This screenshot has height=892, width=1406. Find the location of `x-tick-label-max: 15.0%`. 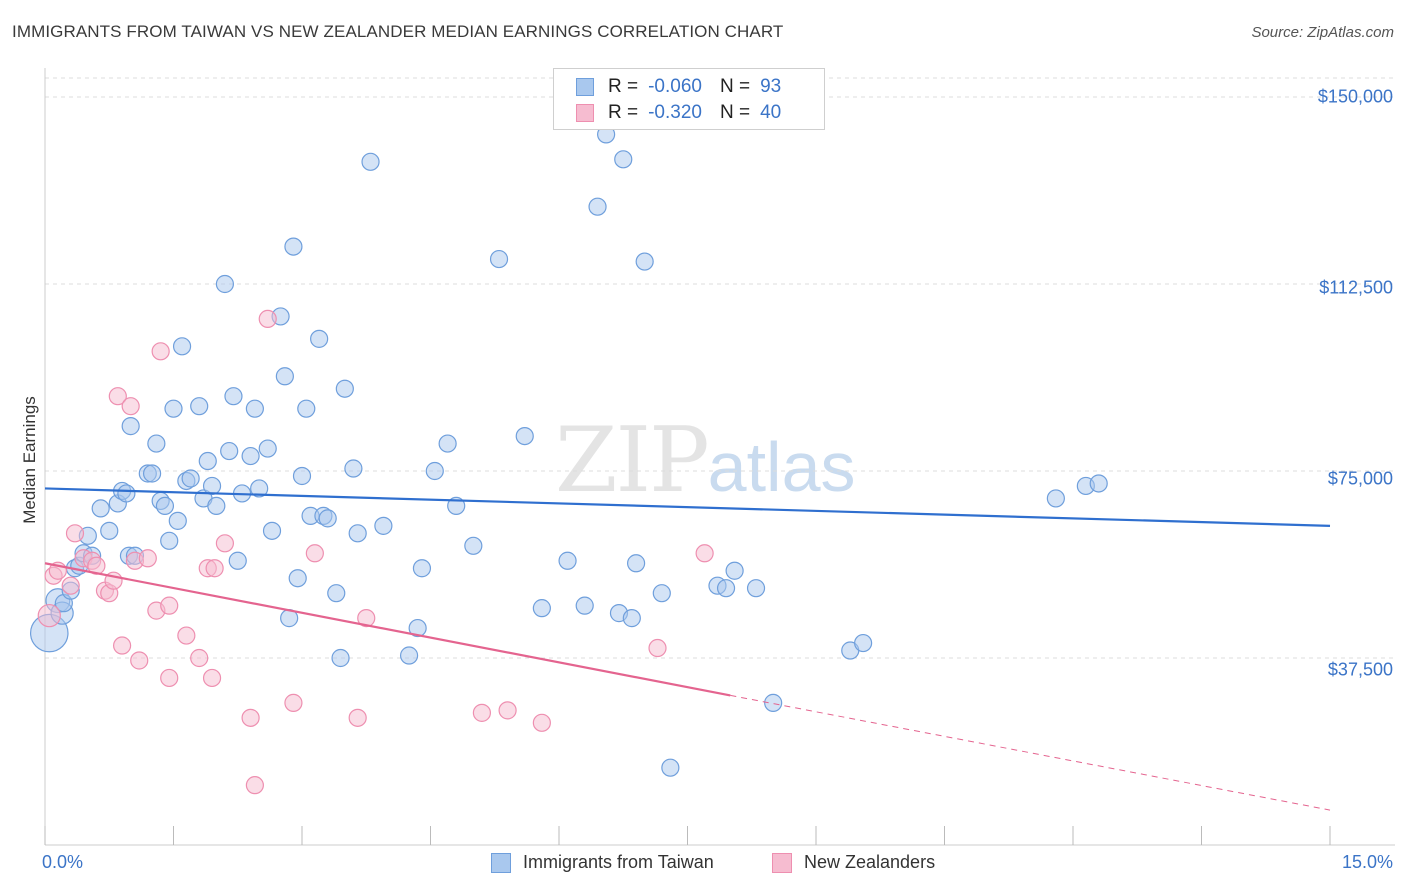

x-tick-label-max: 15.0% is located at coordinates (1367, 862).